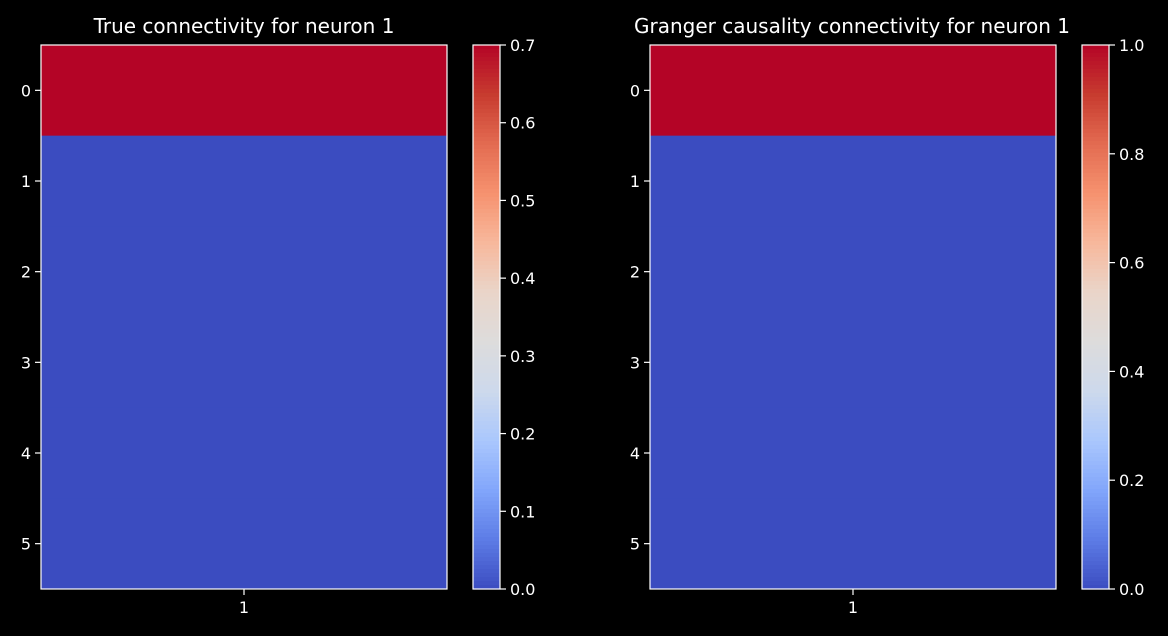 This screenshot has height=636, width=1168. Describe the element at coordinates (640, 317) in the screenshot. I see `y-axis: 0 1 2 3 4 5` at that location.